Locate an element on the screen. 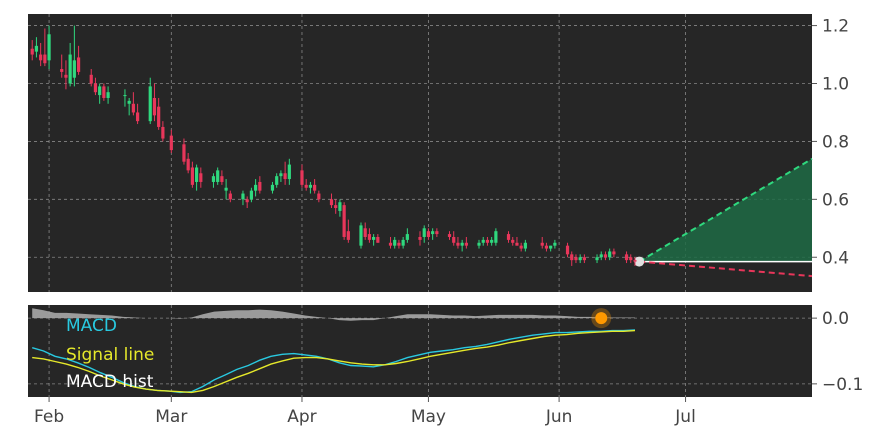 The height and width of the screenshot is (442, 875). macd-legend: MACD Signal line MACD hist is located at coordinates (110, 354).